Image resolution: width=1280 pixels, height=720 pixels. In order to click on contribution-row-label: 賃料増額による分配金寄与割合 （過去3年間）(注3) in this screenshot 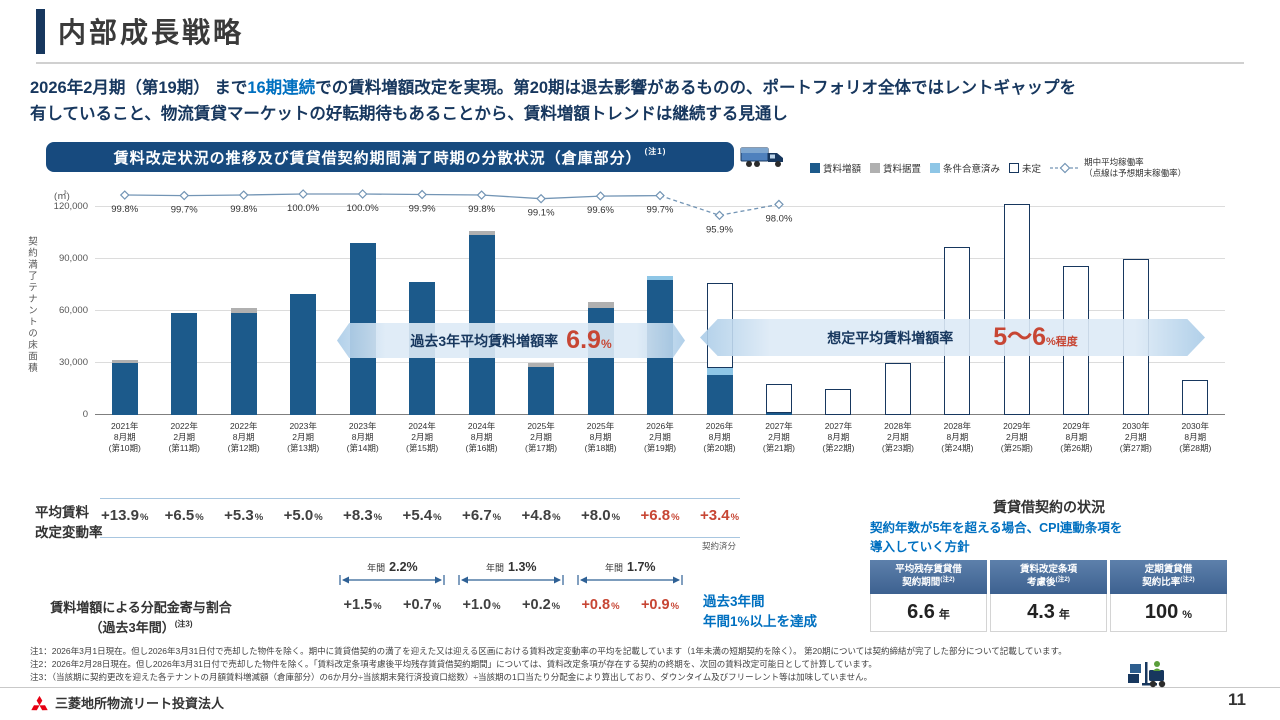, I will do `click(141, 617)`.